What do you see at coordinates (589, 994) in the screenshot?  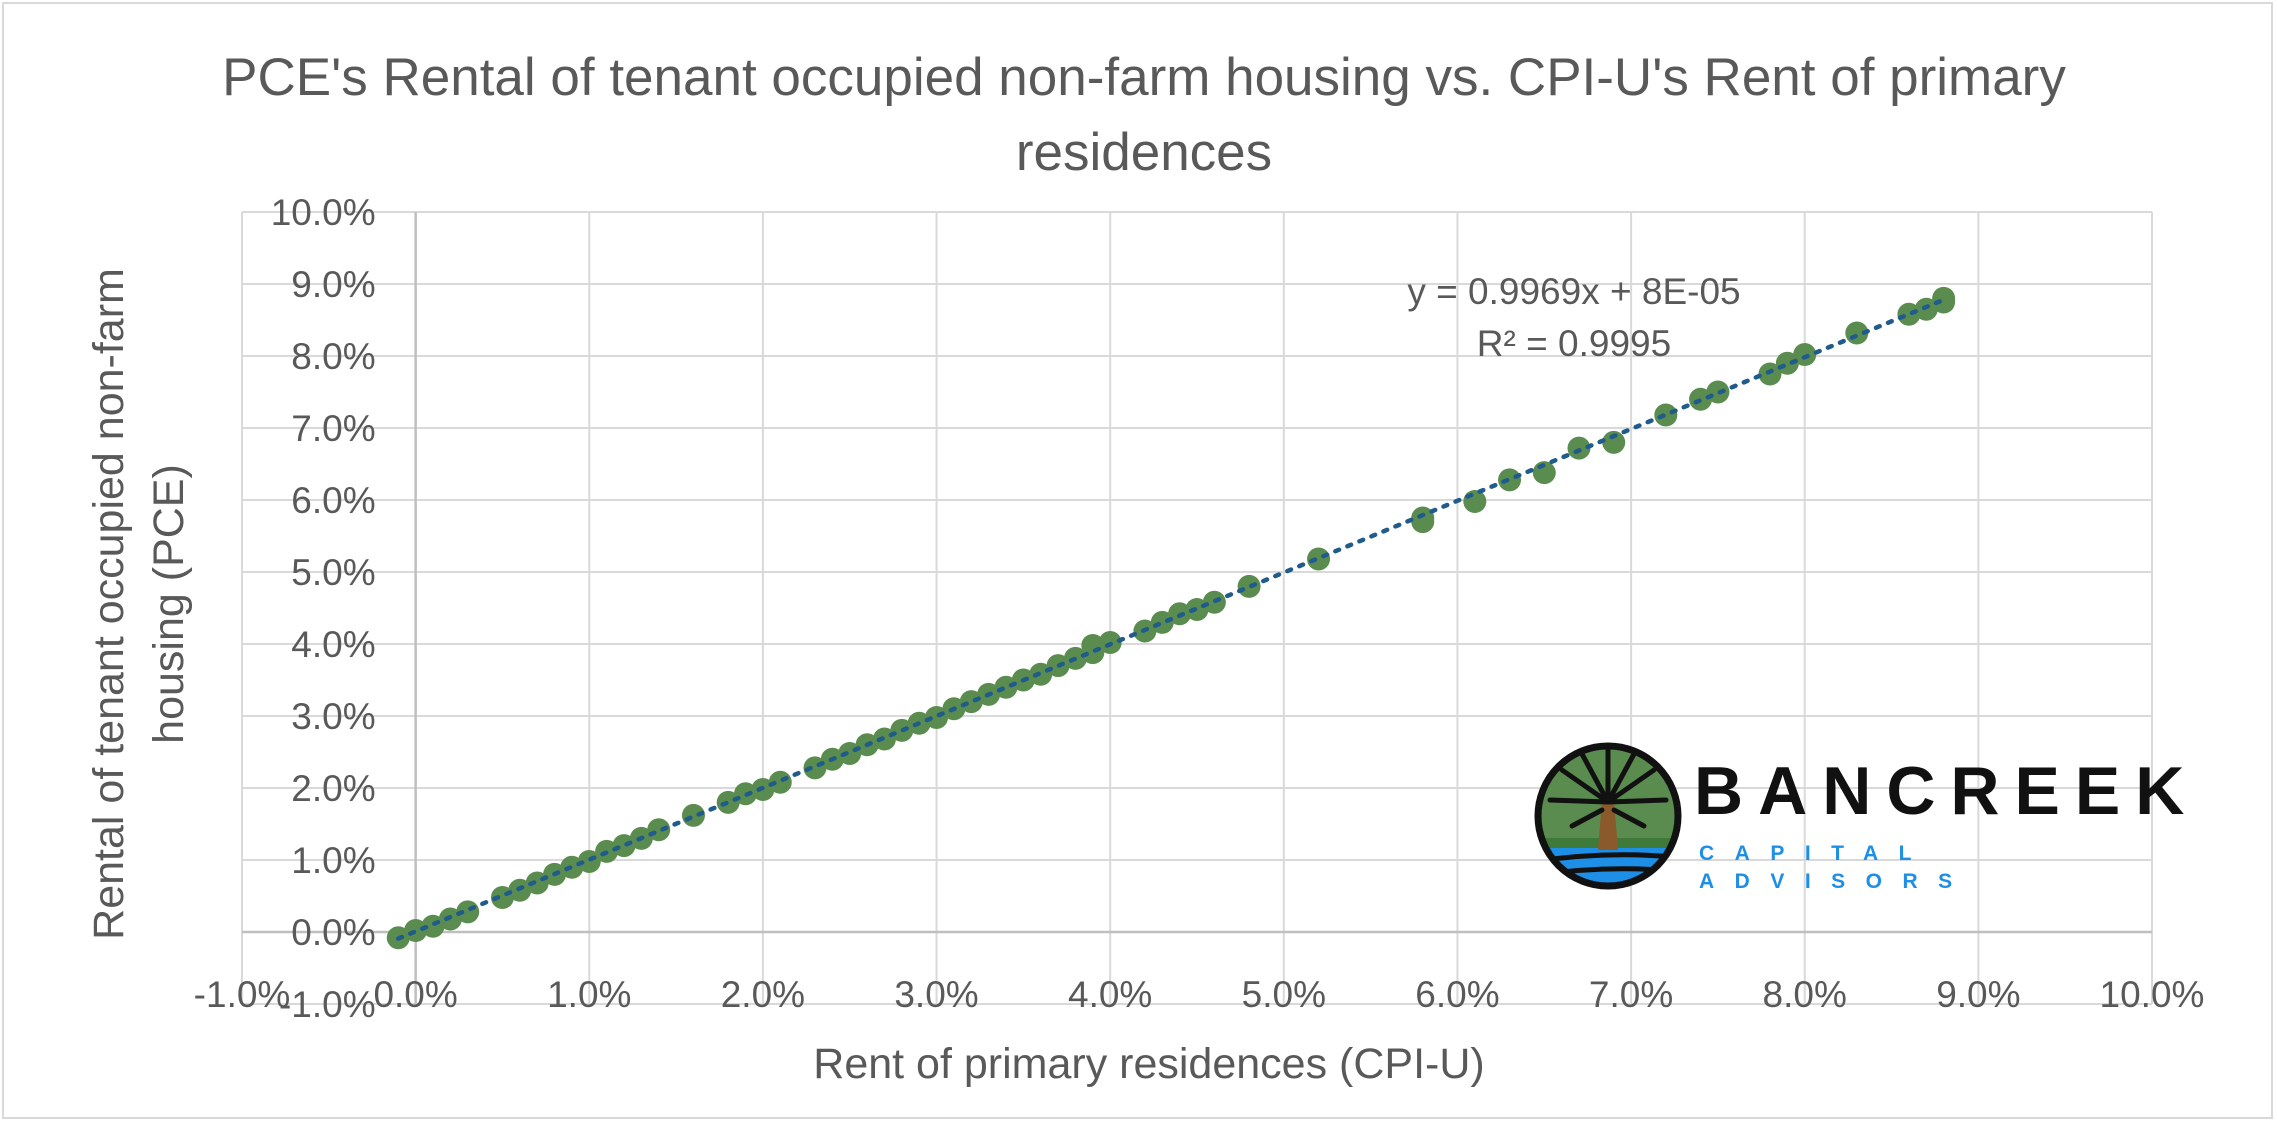 I see `x-tick-label: 1.0%` at bounding box center [589, 994].